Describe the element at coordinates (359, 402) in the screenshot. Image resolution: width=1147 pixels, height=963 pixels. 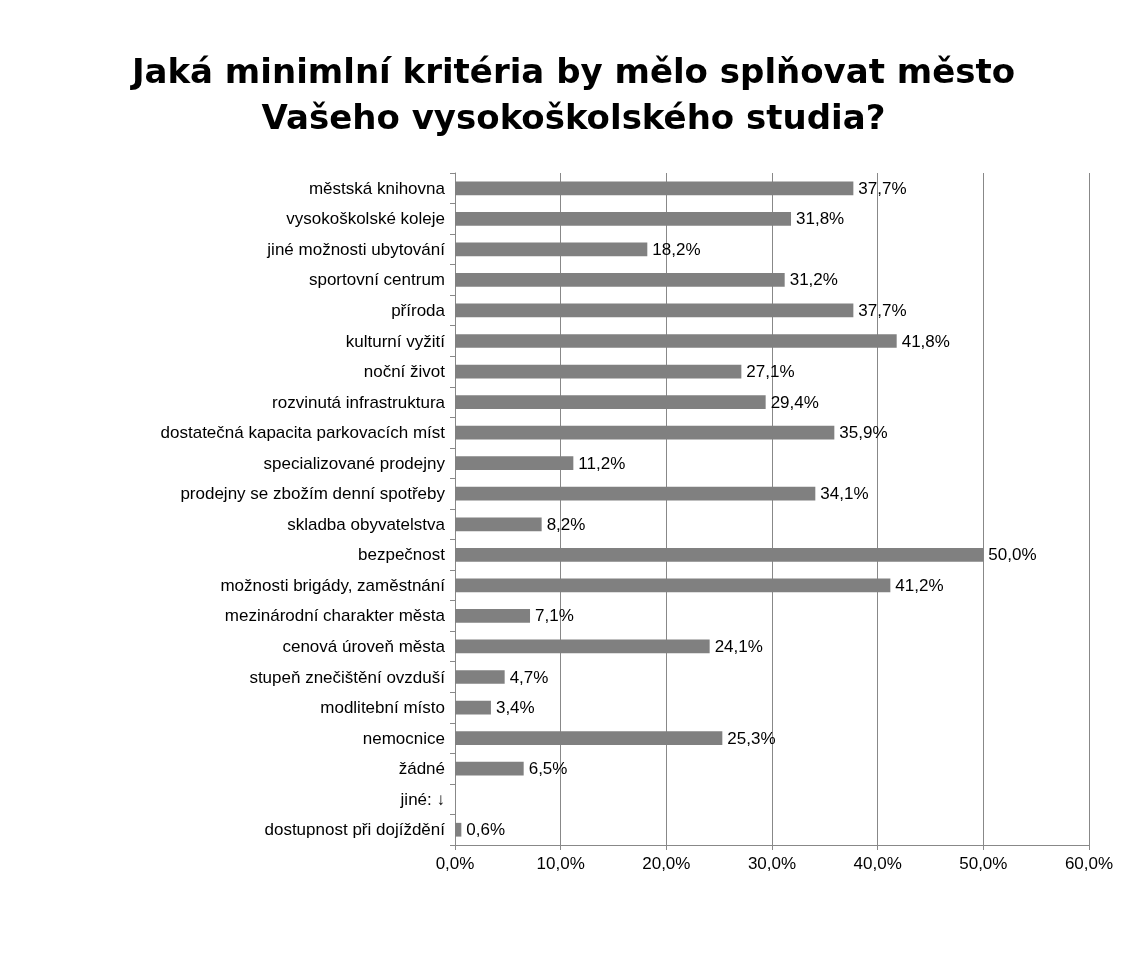
I see `y-tick-label: rozvinutá infrastruktura` at that location.